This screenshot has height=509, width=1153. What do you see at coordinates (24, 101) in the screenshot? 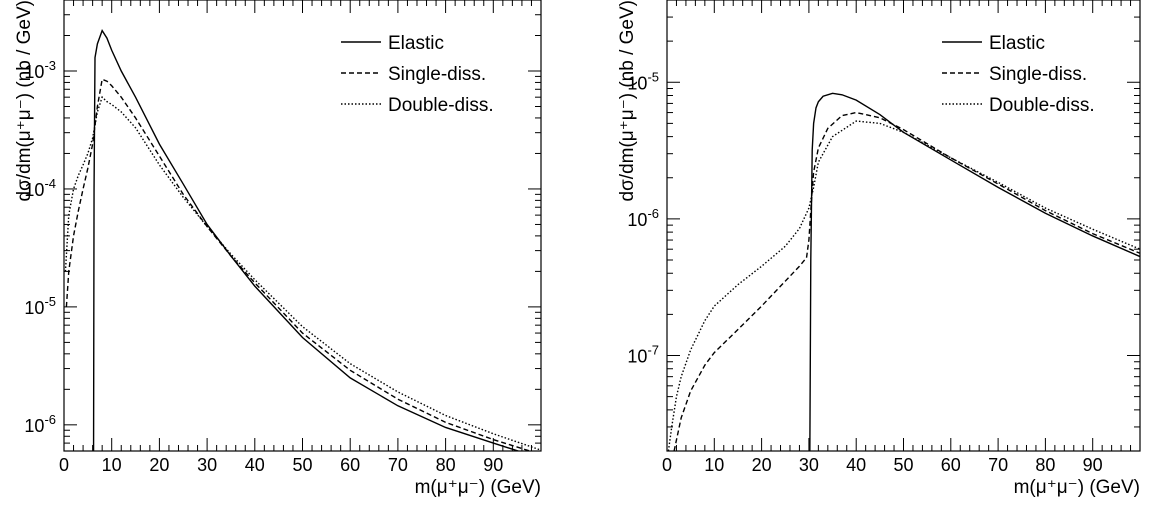
I see `chart-0-y-axis-label: dσ/dm(μ⁺μ⁻) (nb / GeV)` at bounding box center [24, 101].